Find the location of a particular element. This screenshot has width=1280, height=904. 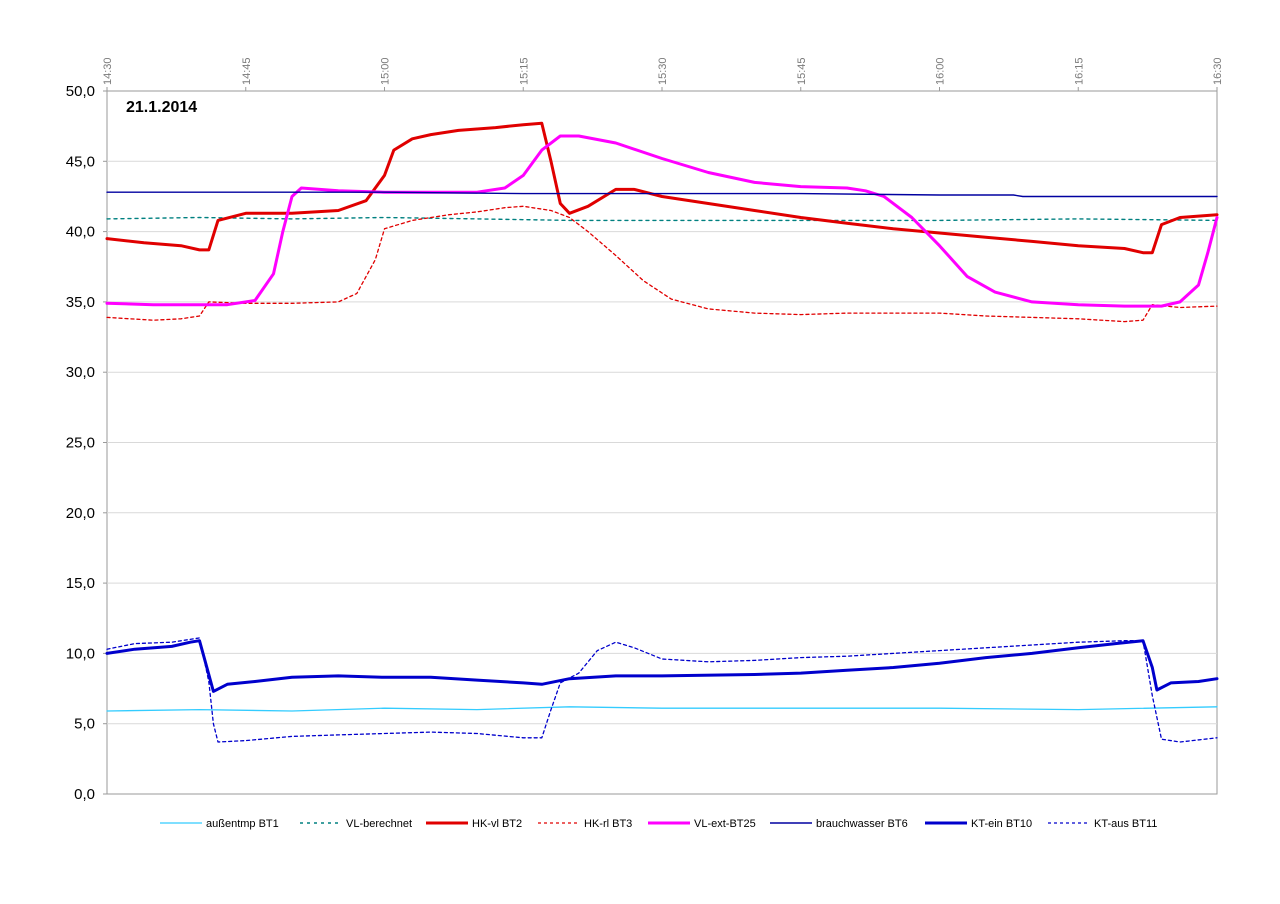

x-tick-label: 15:30 is located at coordinates (663, 71).